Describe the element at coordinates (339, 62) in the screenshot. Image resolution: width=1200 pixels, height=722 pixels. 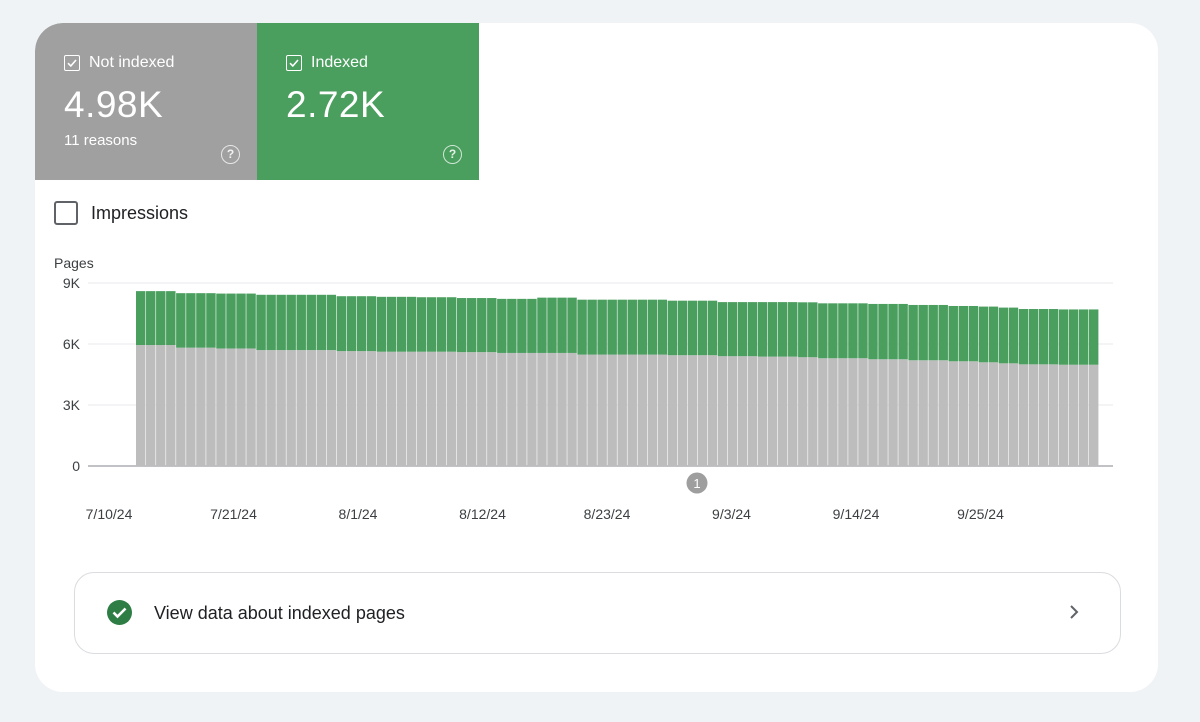
I see `indexed-label: Indexed` at that location.